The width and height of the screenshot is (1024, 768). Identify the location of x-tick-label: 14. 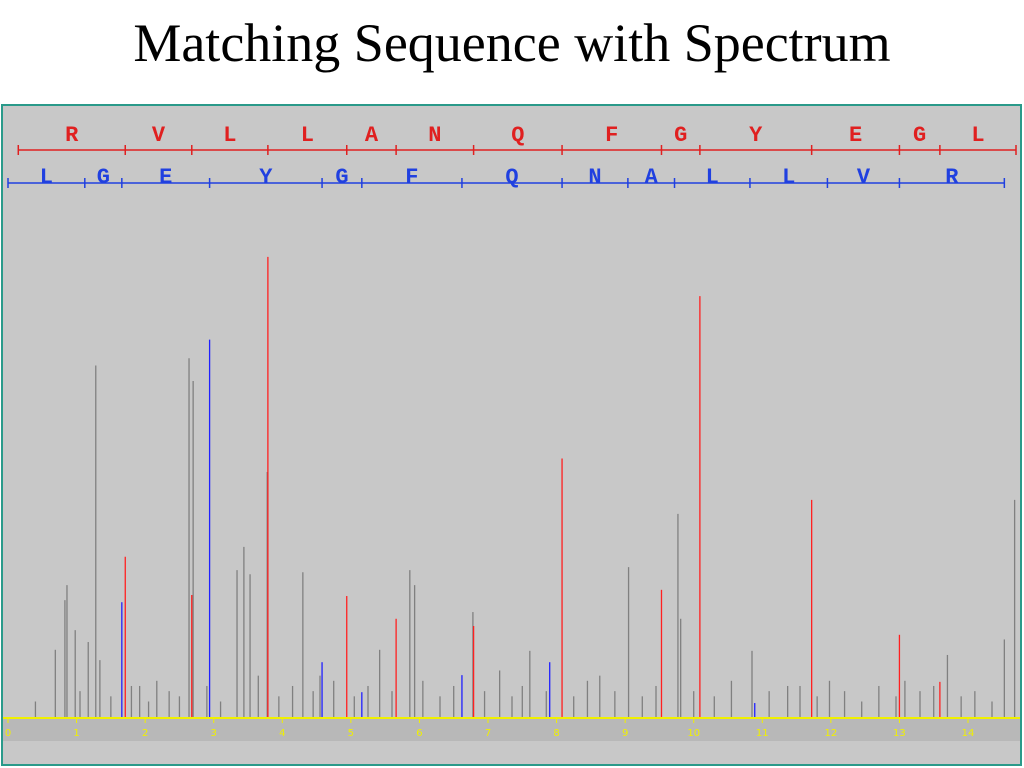
(968, 733).